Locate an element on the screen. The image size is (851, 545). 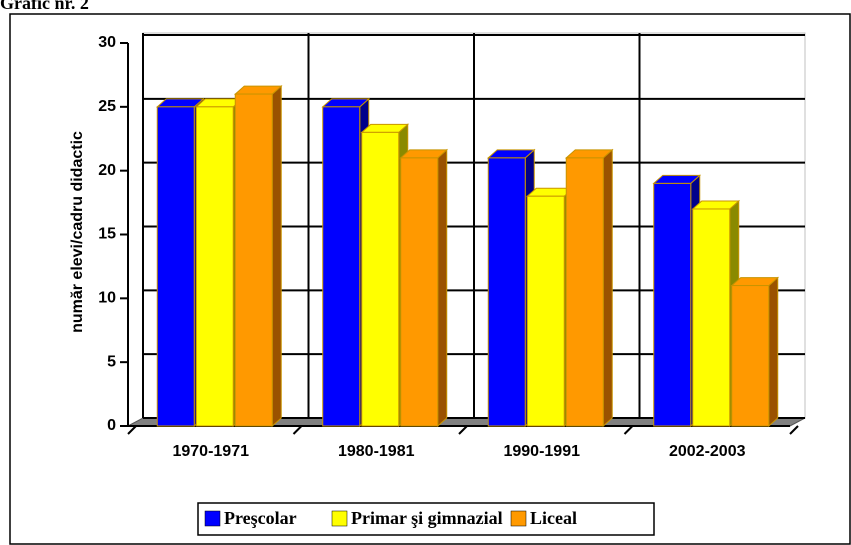
legend-label: Liceal is located at coordinates (553, 518).